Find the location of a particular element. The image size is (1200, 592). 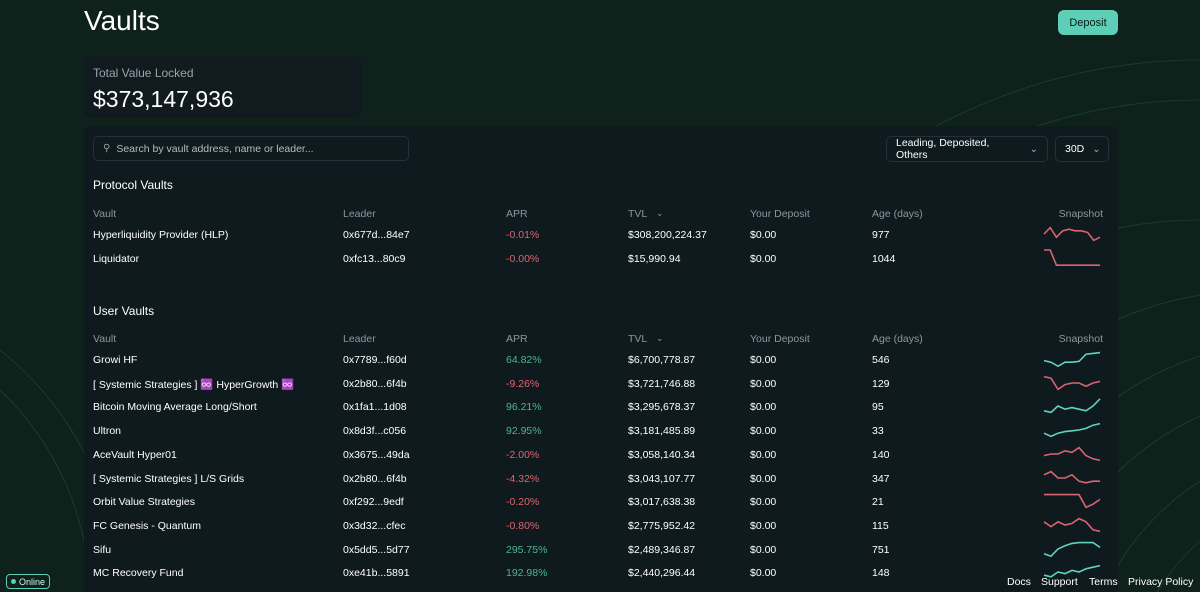

age-value: 95 is located at coordinates (878, 407).